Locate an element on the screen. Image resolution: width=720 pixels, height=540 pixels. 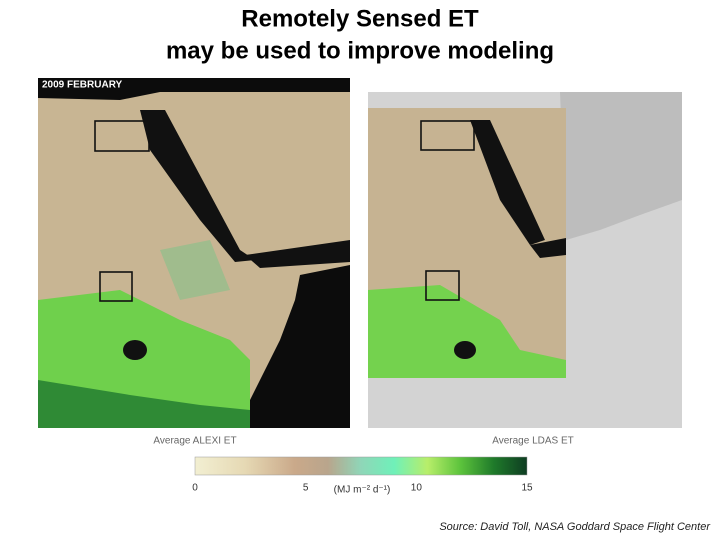
title-line: Remotely Sensed ET is located at coordinates (360, 18).